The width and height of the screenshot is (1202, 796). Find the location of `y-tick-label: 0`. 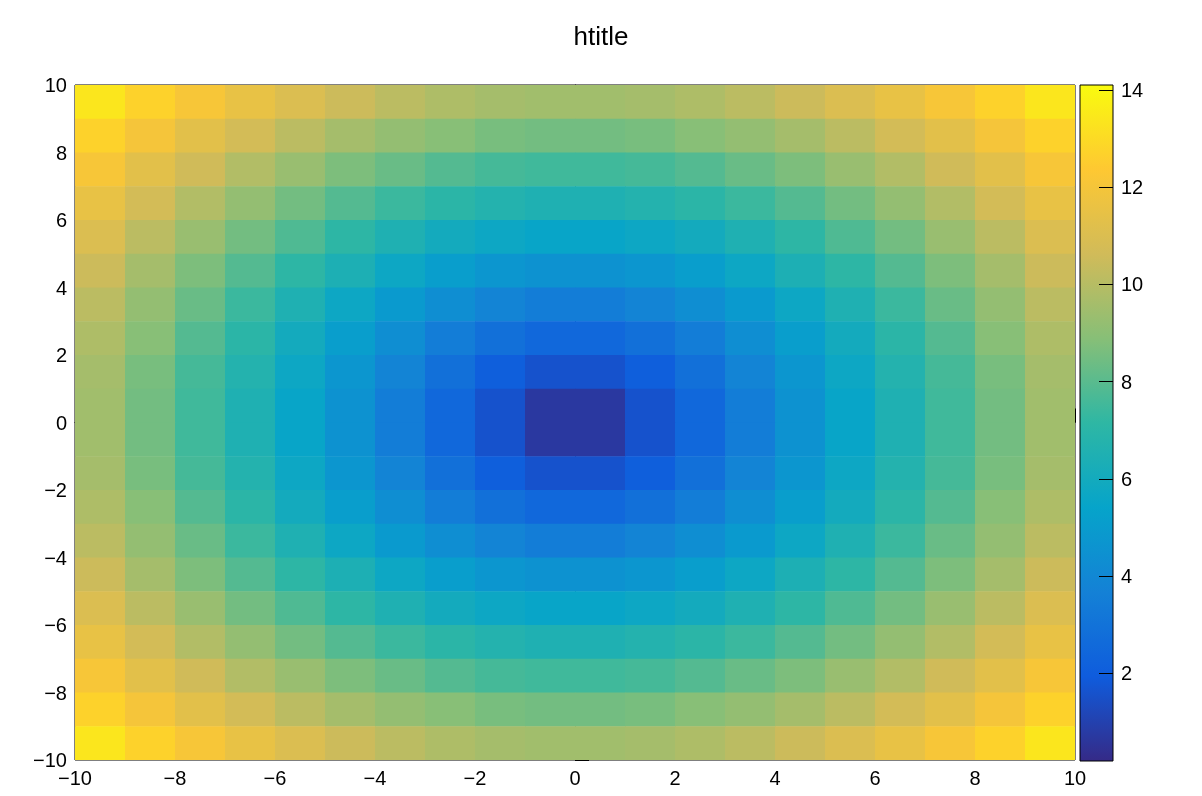

y-tick-label: 0 is located at coordinates (61, 422).